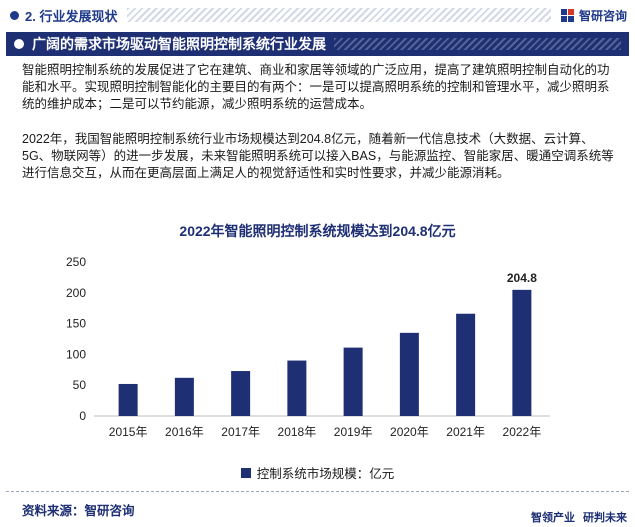  What do you see at coordinates (553, 518) in the screenshot?
I see `footer-slogan-left: 智领产业` at bounding box center [553, 518].